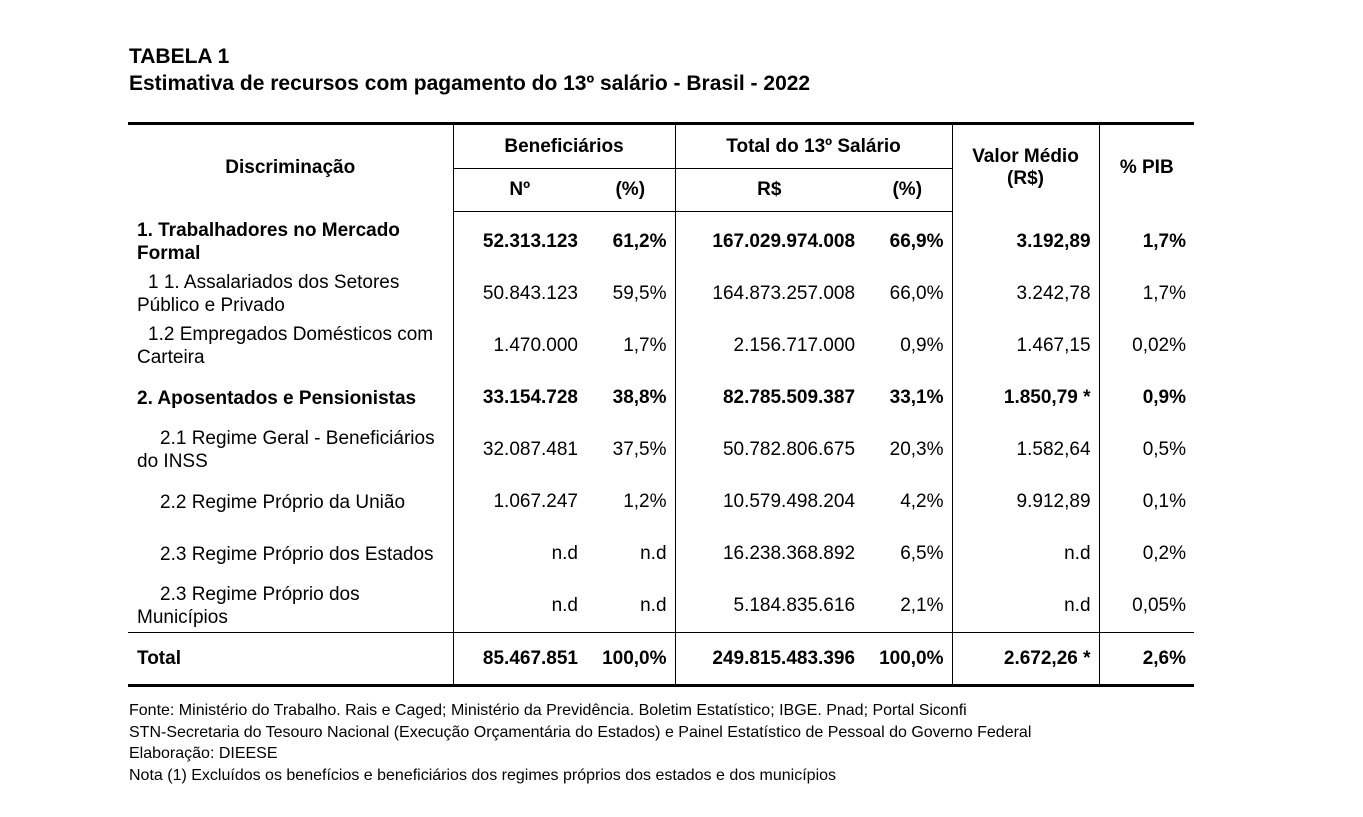  Describe the element at coordinates (1146, 167) in the screenshot. I see `header-pib: % PIB` at that location.